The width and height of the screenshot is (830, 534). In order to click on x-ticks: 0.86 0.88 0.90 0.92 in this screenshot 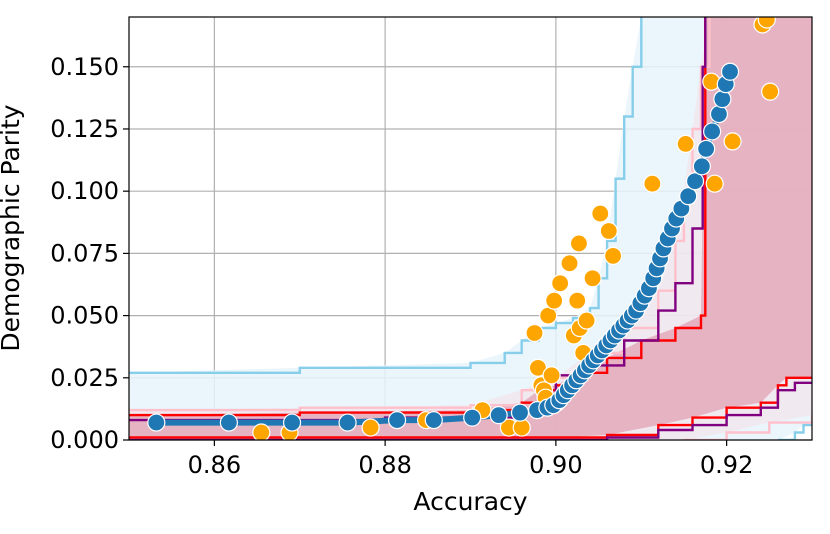, I will do `click(470, 459)`.